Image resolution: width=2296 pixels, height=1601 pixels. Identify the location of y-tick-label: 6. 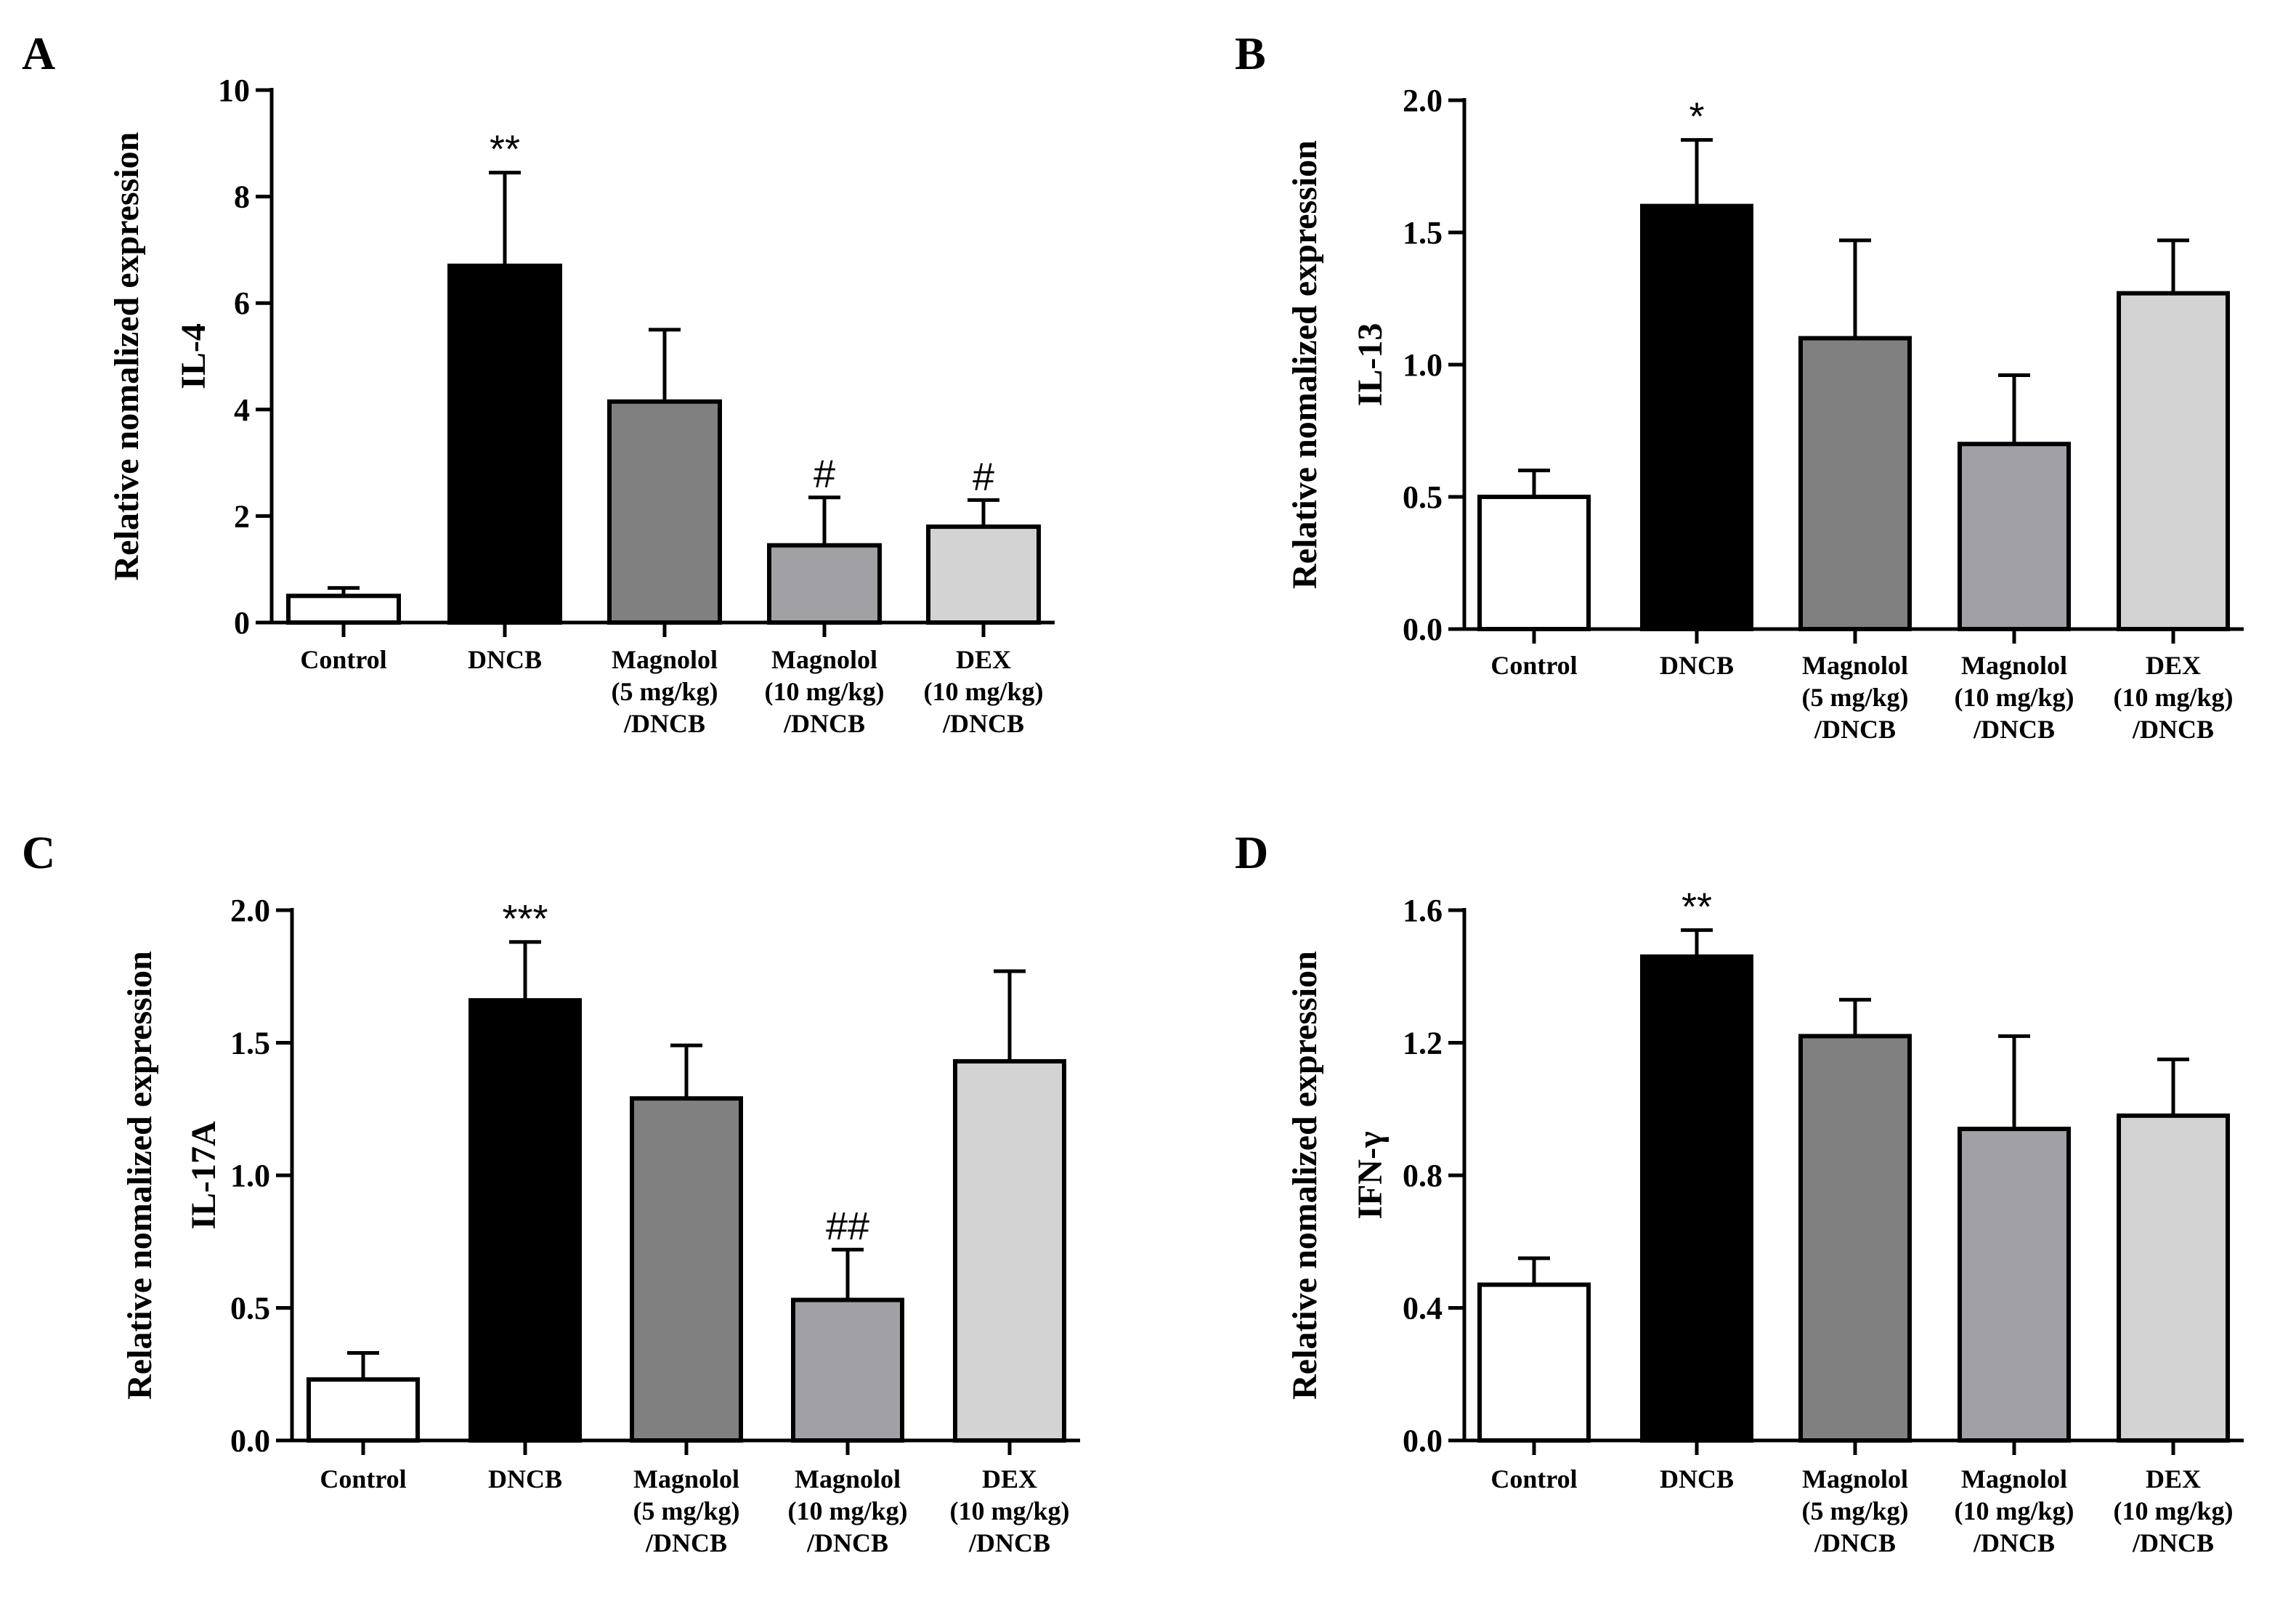
(242, 303).